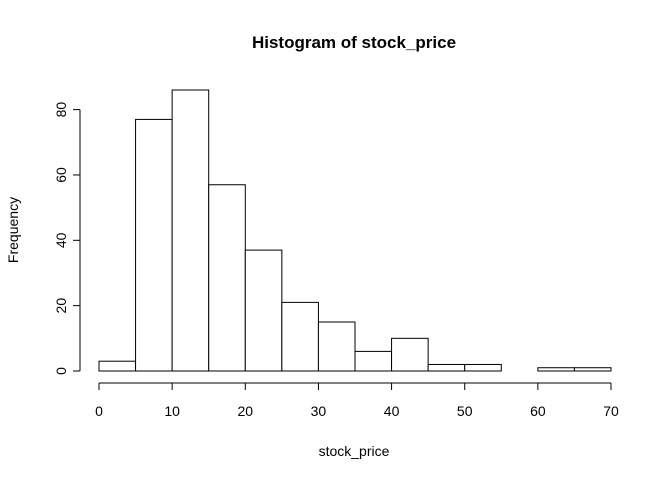 The width and height of the screenshot is (672, 480). What do you see at coordinates (172, 411) in the screenshot?
I see `x-tick-label-1: 10` at bounding box center [172, 411].